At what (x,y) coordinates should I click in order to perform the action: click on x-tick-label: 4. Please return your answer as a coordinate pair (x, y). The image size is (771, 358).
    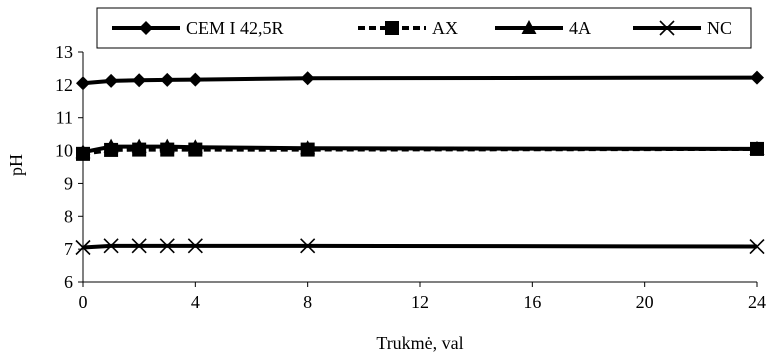
    Looking at the image, I should click on (195, 302).